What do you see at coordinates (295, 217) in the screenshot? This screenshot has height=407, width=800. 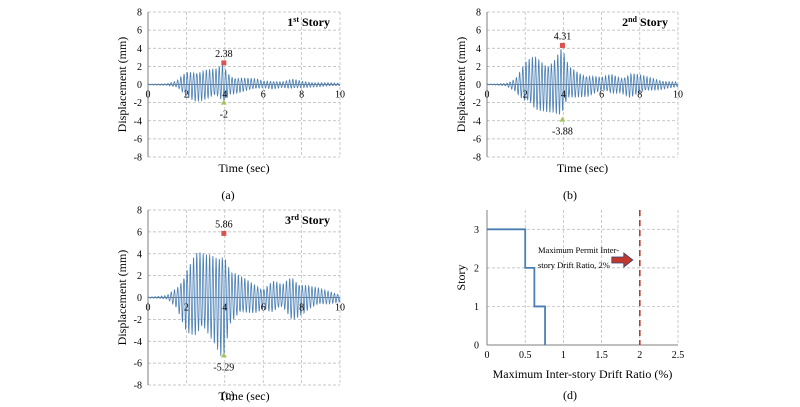 I see `story-title-suffix: rd` at bounding box center [295, 217].